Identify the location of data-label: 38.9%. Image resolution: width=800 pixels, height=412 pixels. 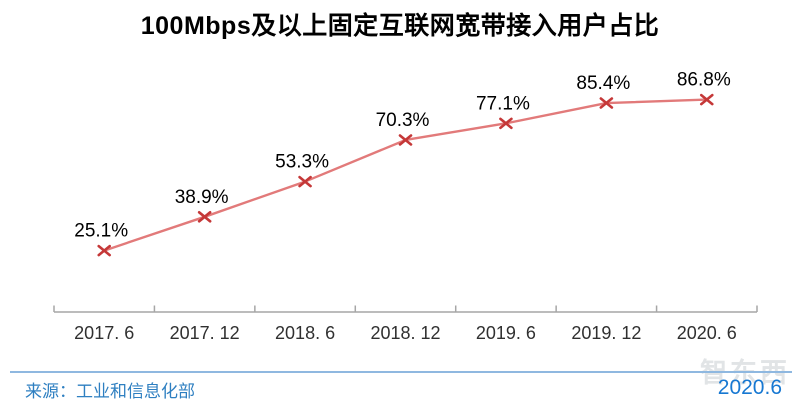
(202, 197).